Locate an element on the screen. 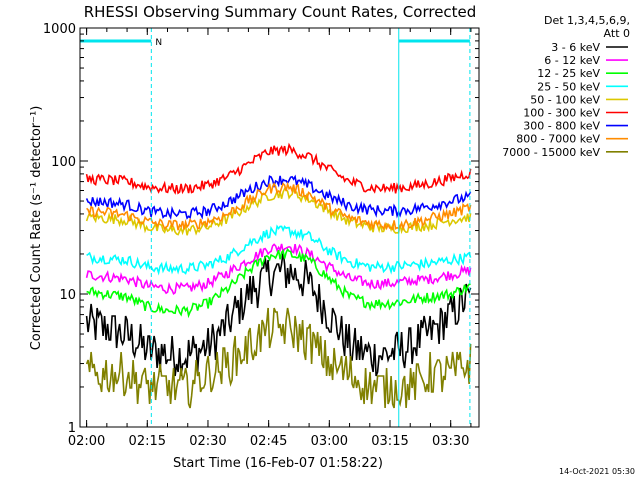 The image size is (640, 480). x-tick-label-2: 02:30 is located at coordinates (207, 441).